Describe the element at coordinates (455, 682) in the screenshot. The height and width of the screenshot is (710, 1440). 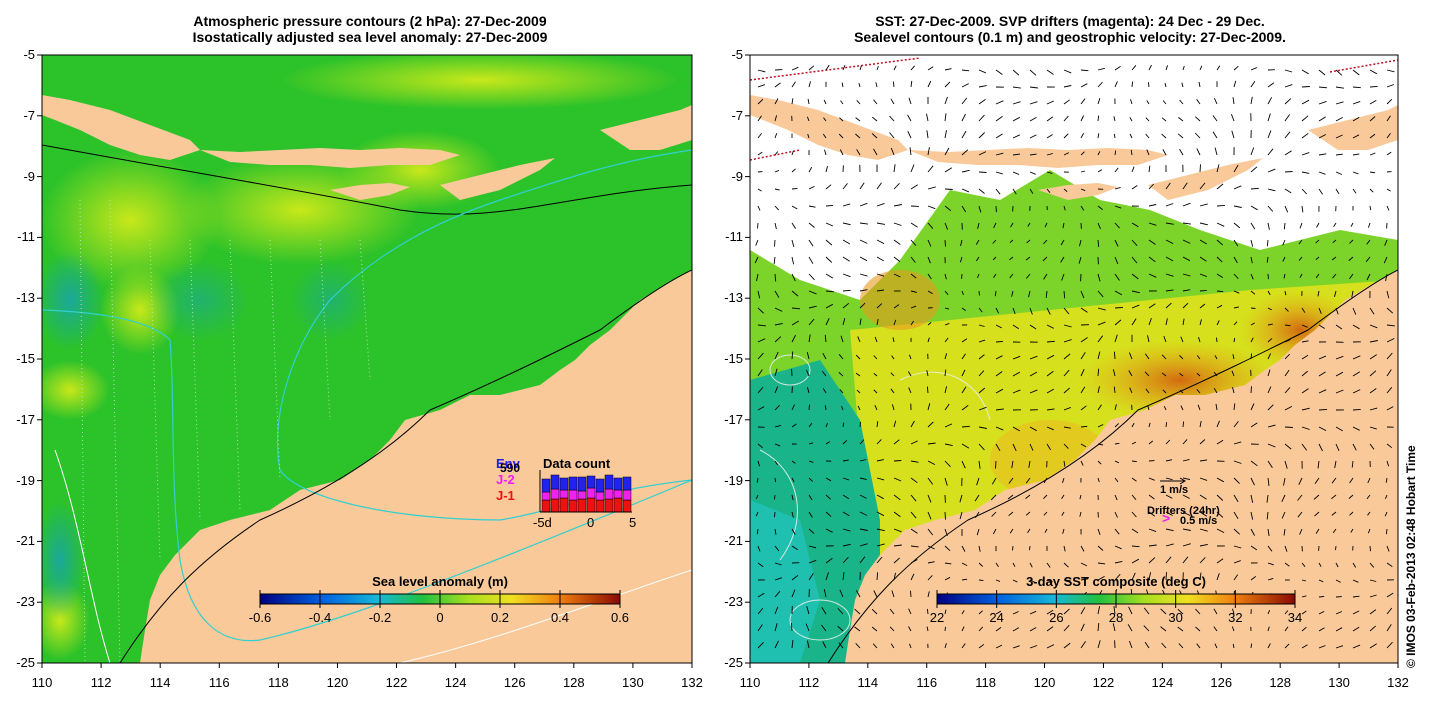
I see `x-tick-label: 124` at that location.